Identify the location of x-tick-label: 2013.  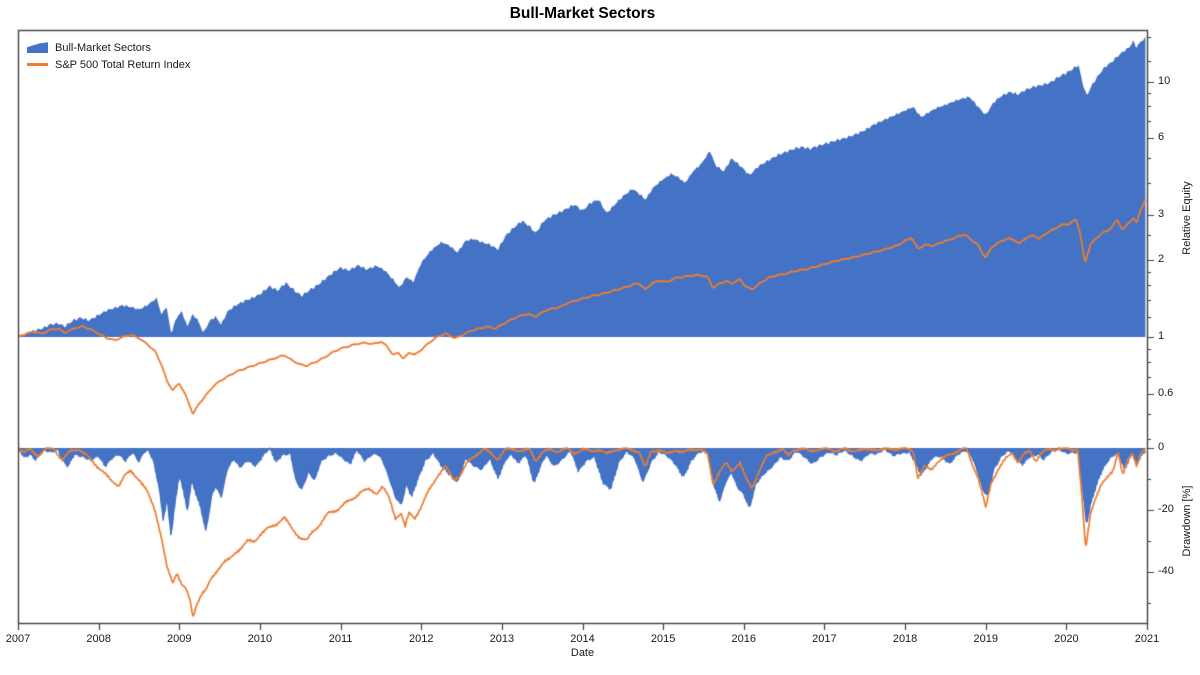
(502, 639).